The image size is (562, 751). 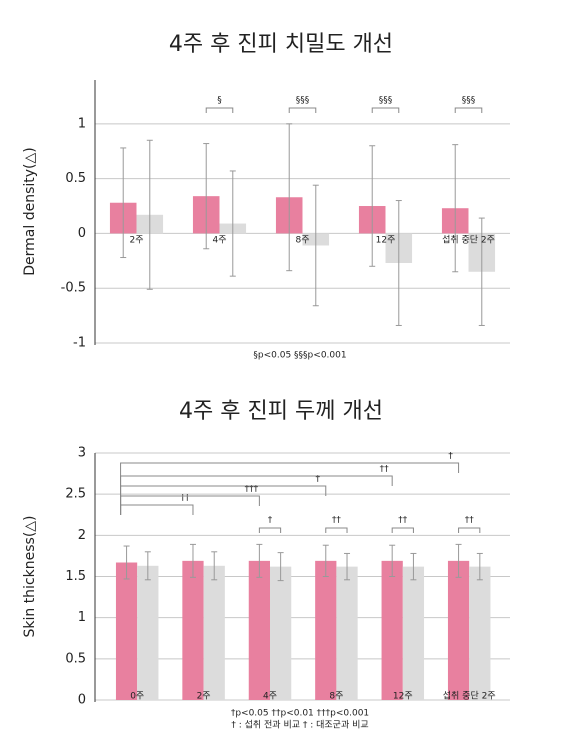 What do you see at coordinates (30, 576) in the screenshot?
I see `y-axis-label: Skin thickness(△)` at bounding box center [30, 576].